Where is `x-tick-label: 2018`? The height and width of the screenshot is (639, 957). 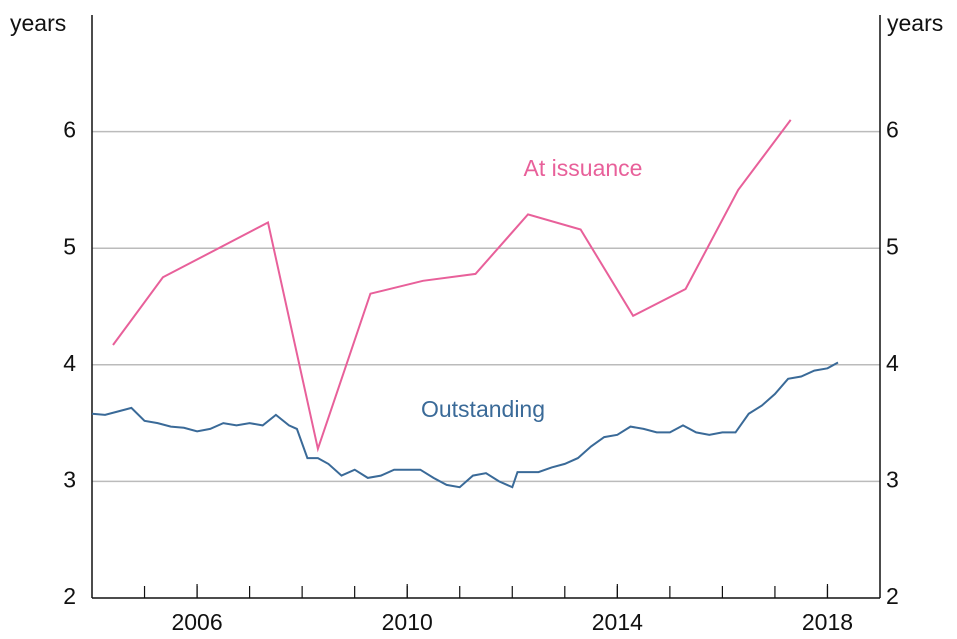
x-tick-label: 2018 is located at coordinates (827, 622).